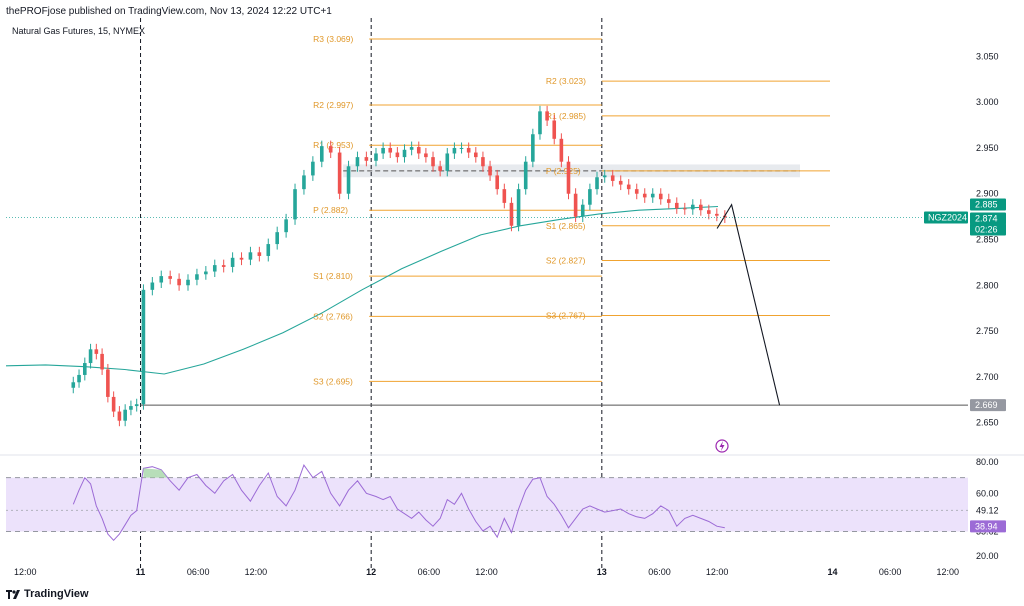  I want to click on price-tag-countdown: 02:26, so click(986, 230).